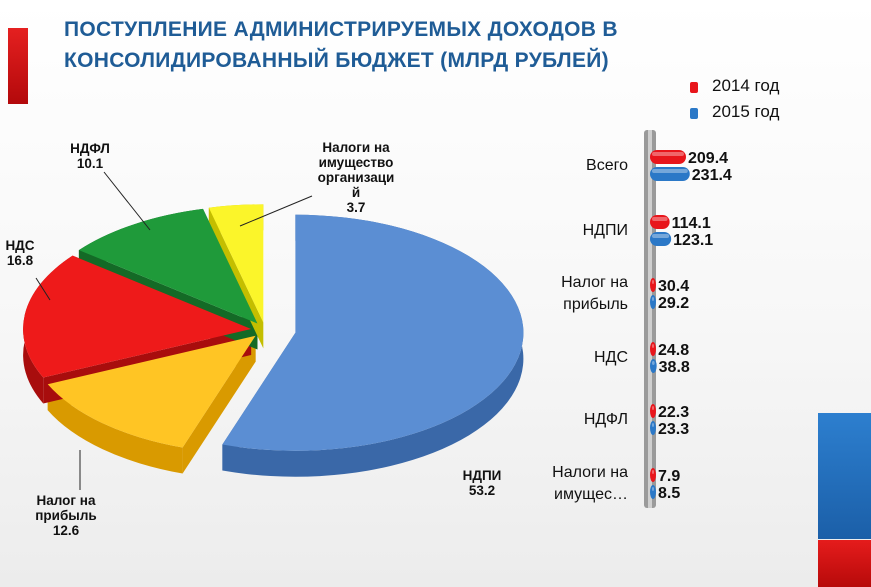 Image resolution: width=871 pixels, height=587 pixels. I want to click on bar-value-label: 24.8, so click(673, 350).